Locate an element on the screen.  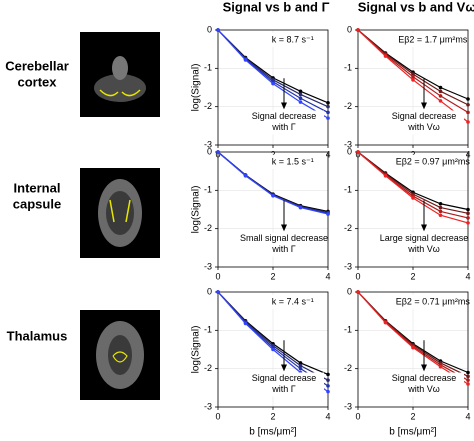
note: Small signal decrease is located at coordinates (284, 238).